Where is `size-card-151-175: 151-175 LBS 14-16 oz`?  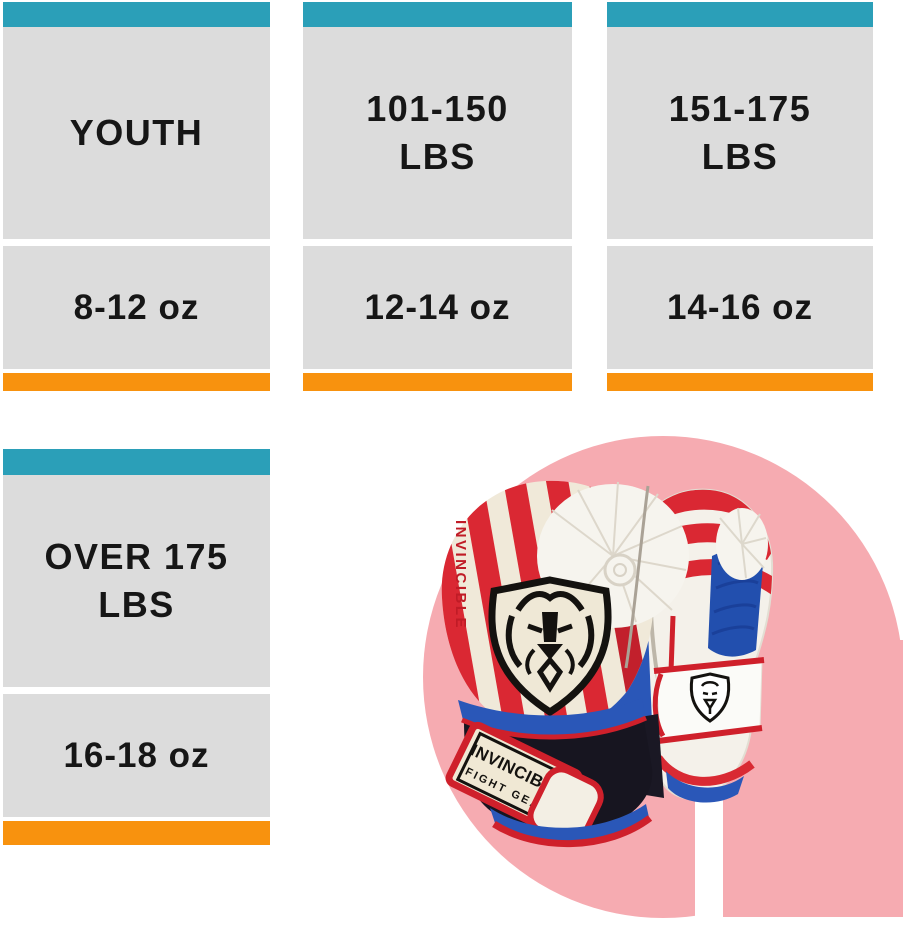 size-card-151-175: 151-175 LBS 14-16 oz is located at coordinates (740, 196).